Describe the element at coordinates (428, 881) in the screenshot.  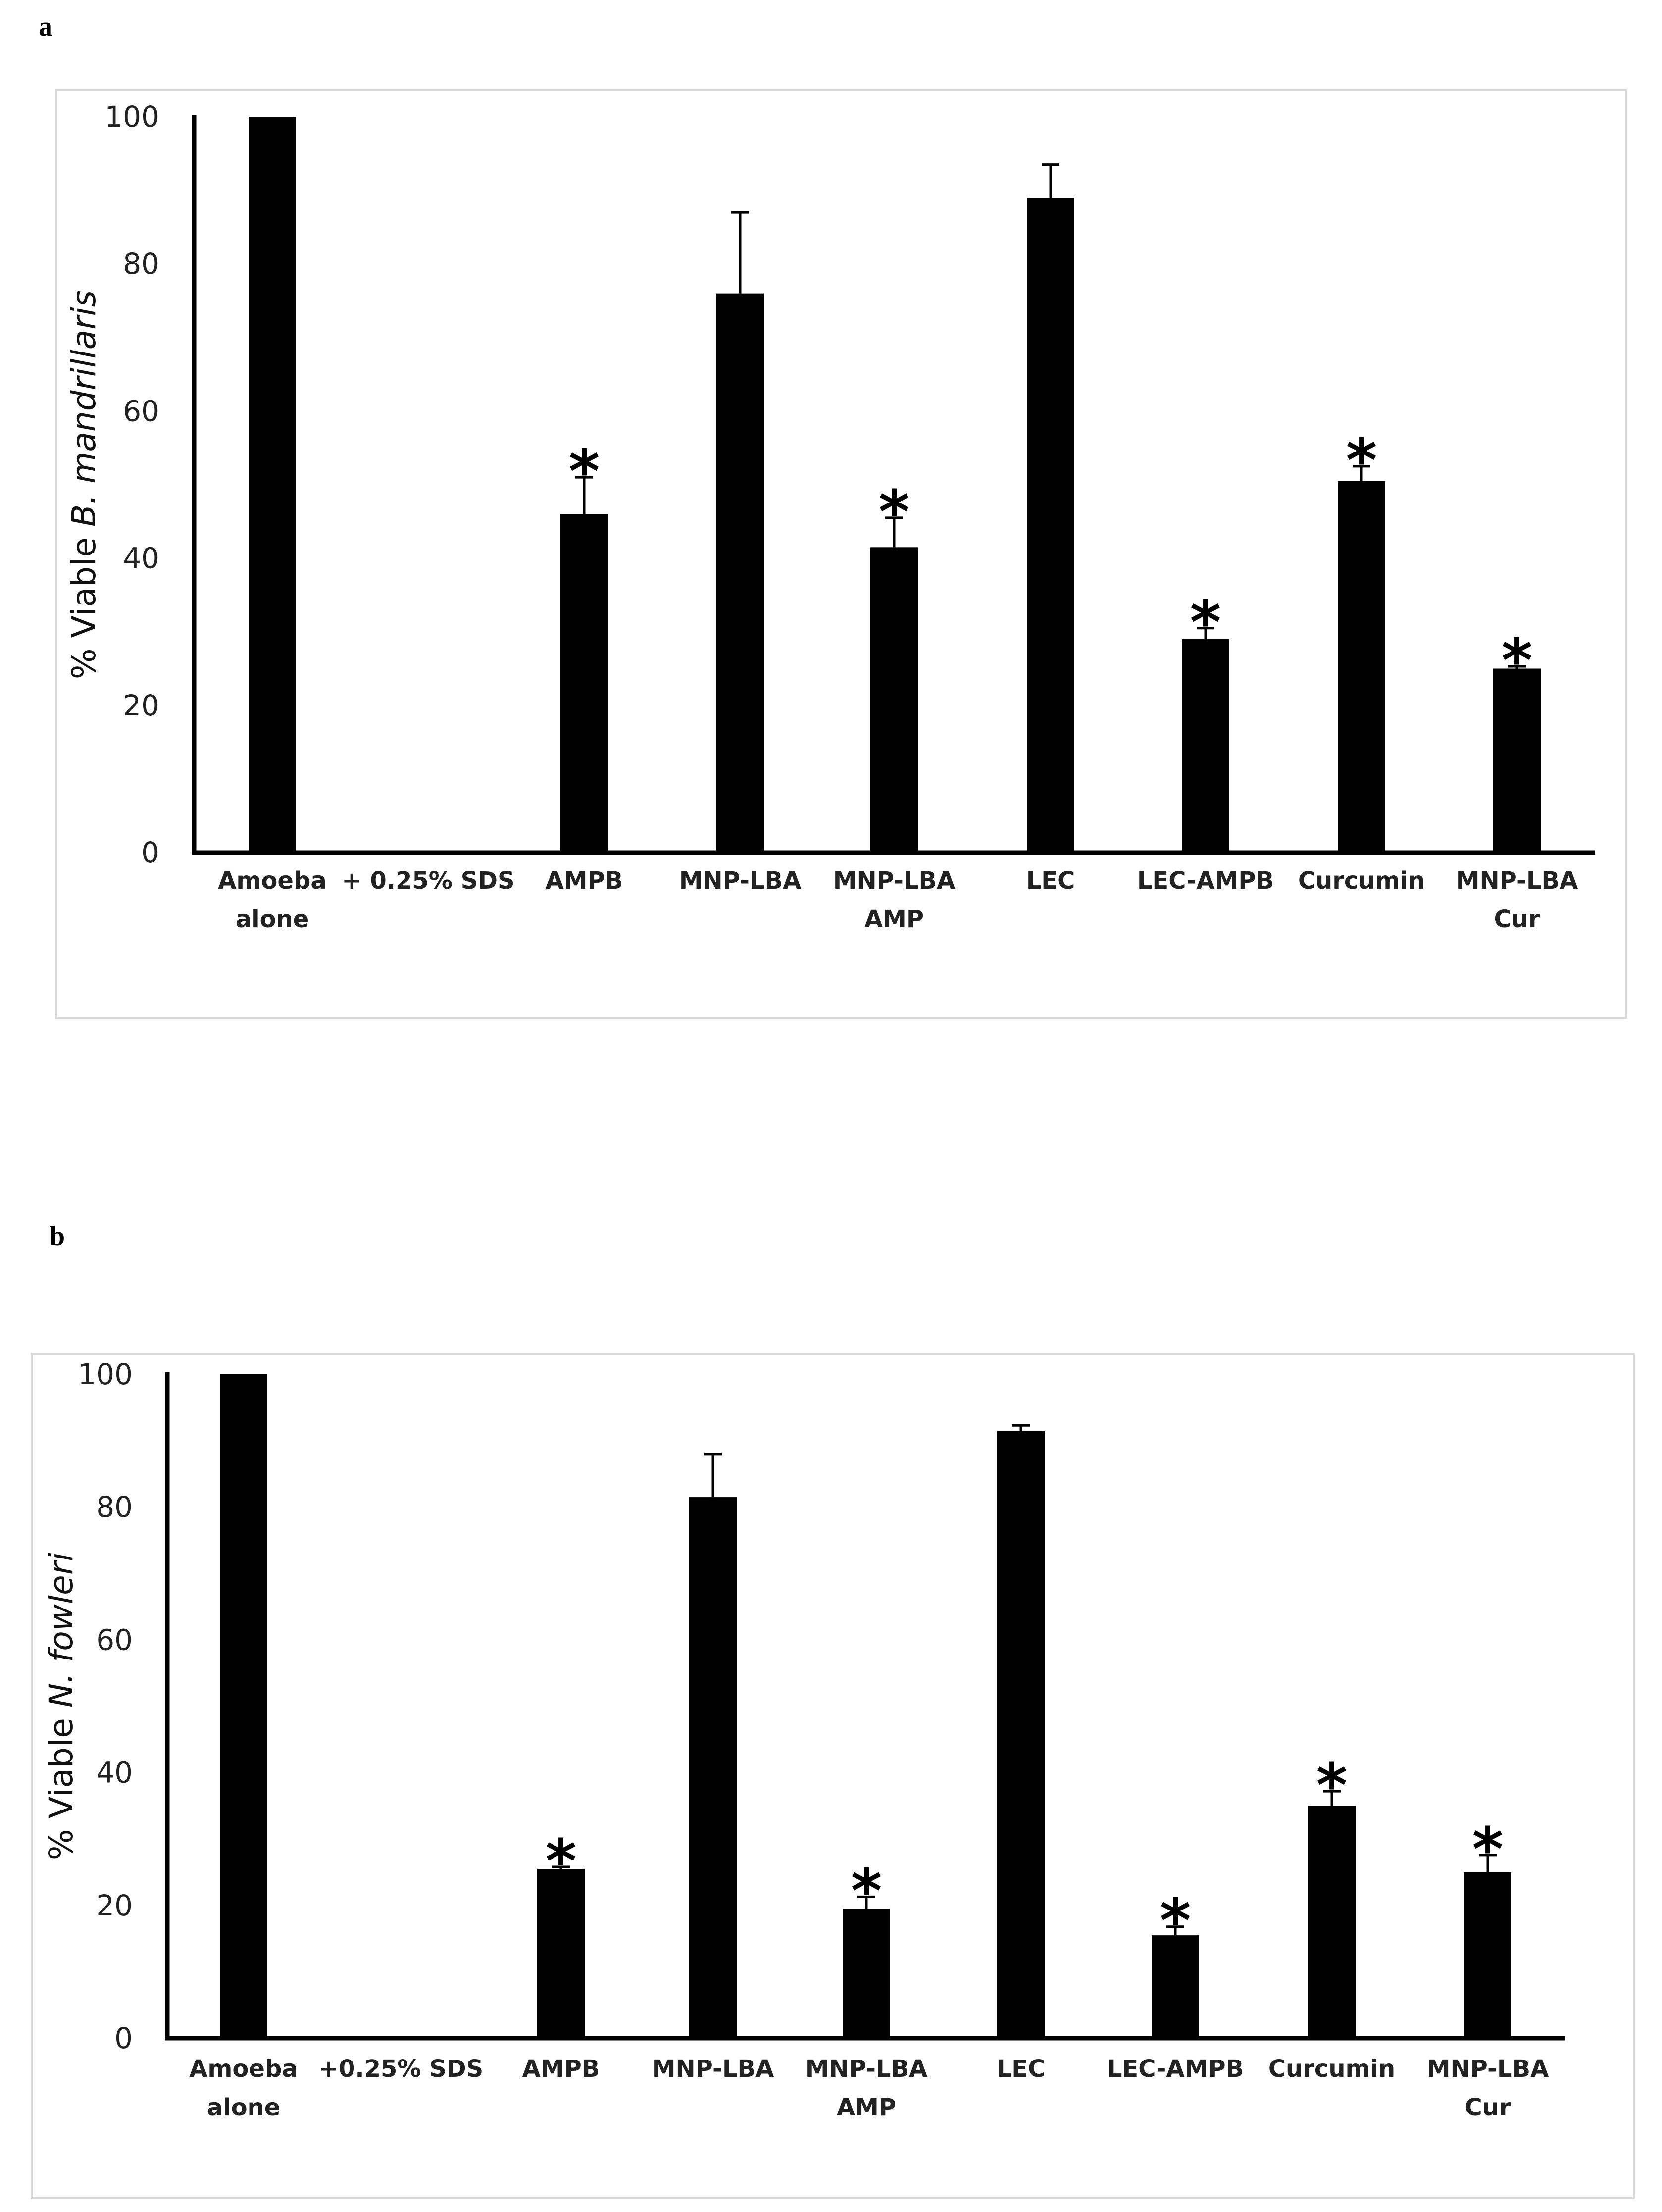
I see `x-category-label-1-line-0: + 0.25% SDS` at that location.